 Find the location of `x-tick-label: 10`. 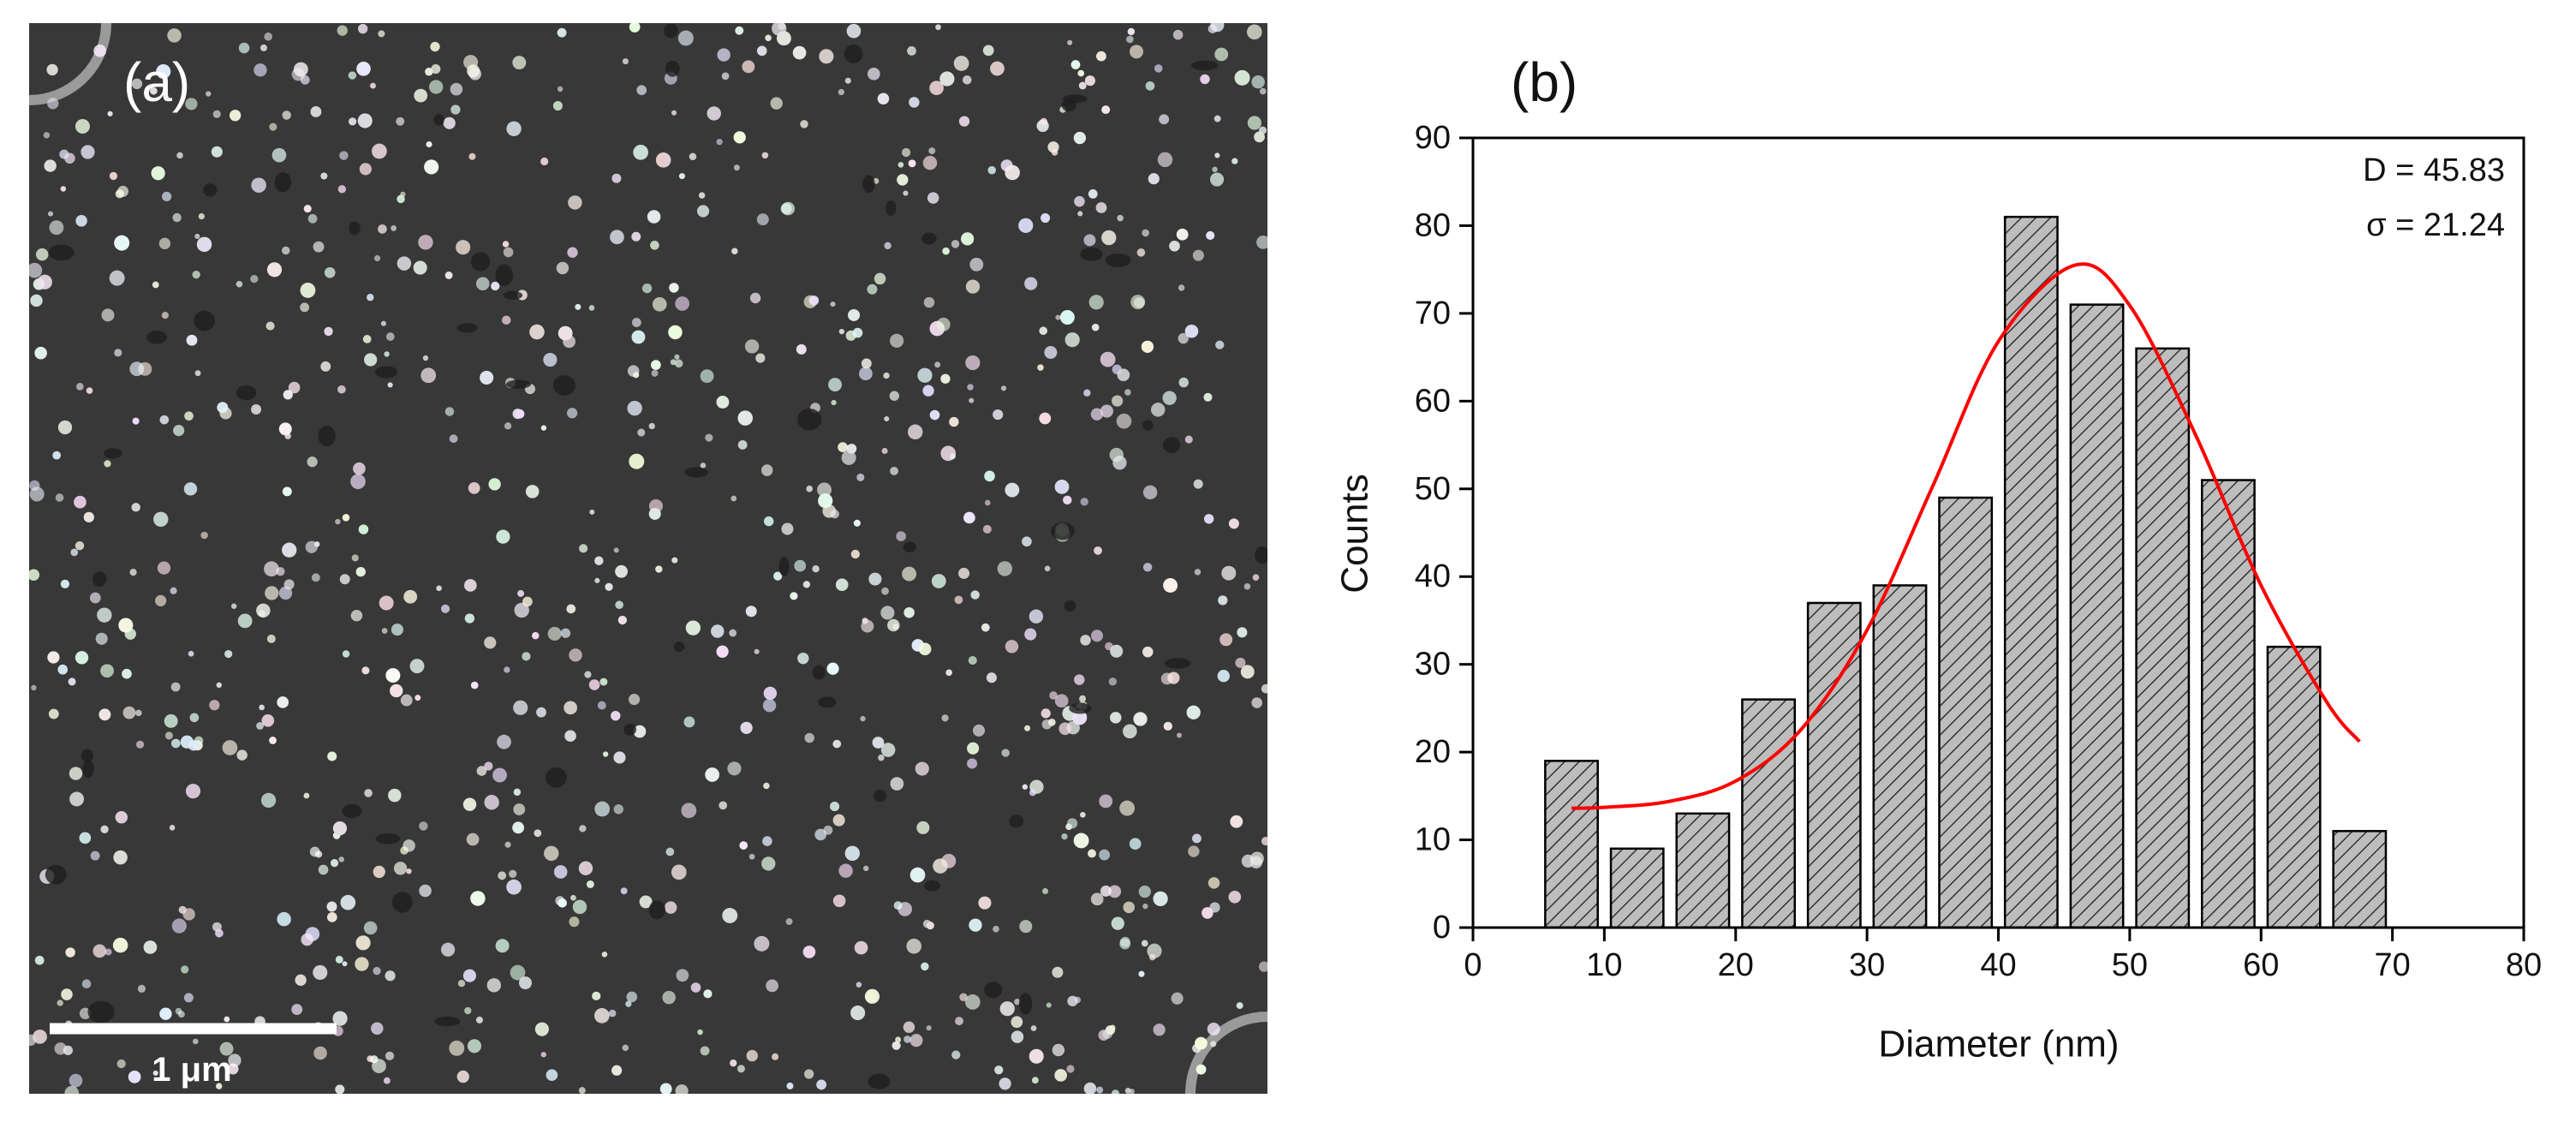

x-tick-label: 10 is located at coordinates (1604, 965).